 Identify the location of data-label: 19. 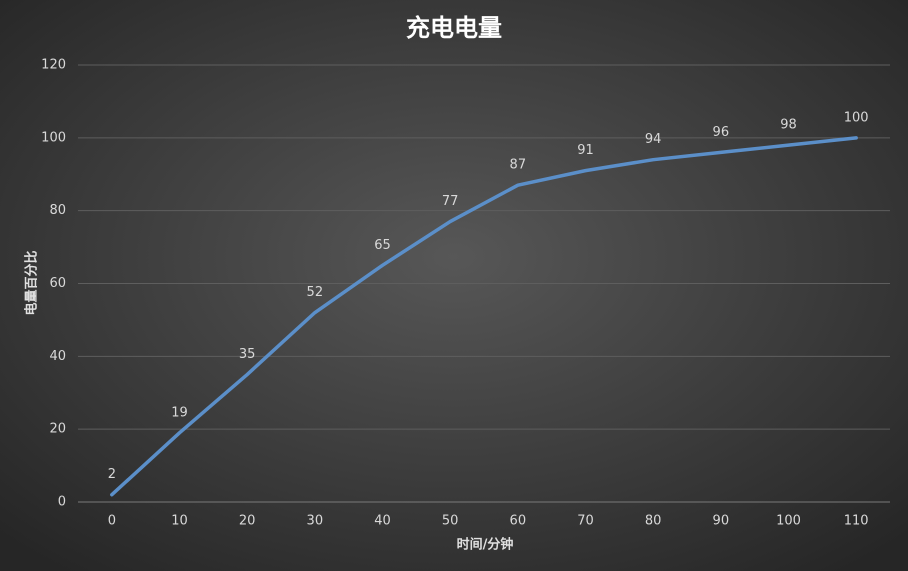
(179, 412).